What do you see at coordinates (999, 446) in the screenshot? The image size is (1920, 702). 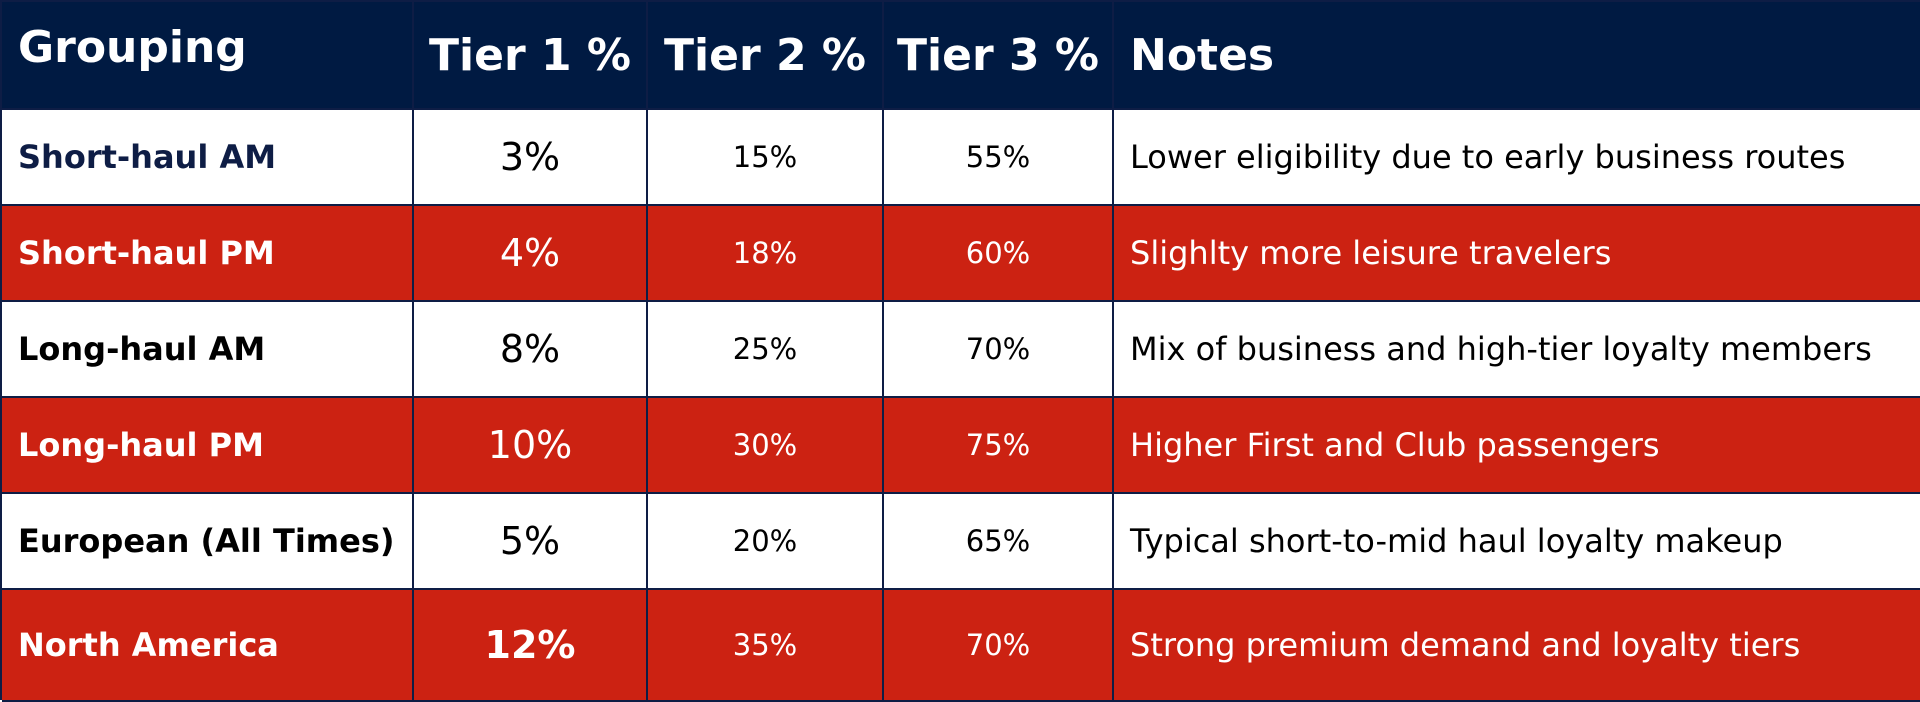 I see `row-tier3: 75%` at bounding box center [999, 446].